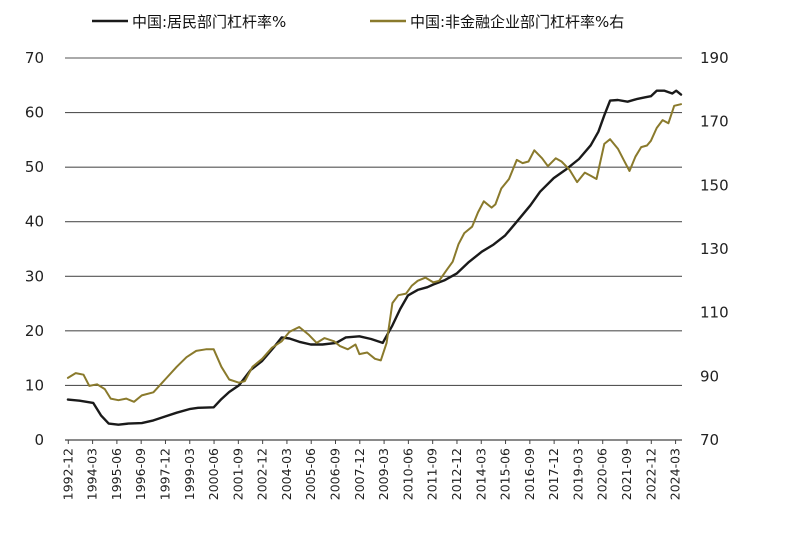 The width and height of the screenshot is (800, 540). Describe the element at coordinates (34, 58) in the screenshot. I see `left-axis-tick-label: 70` at that location.